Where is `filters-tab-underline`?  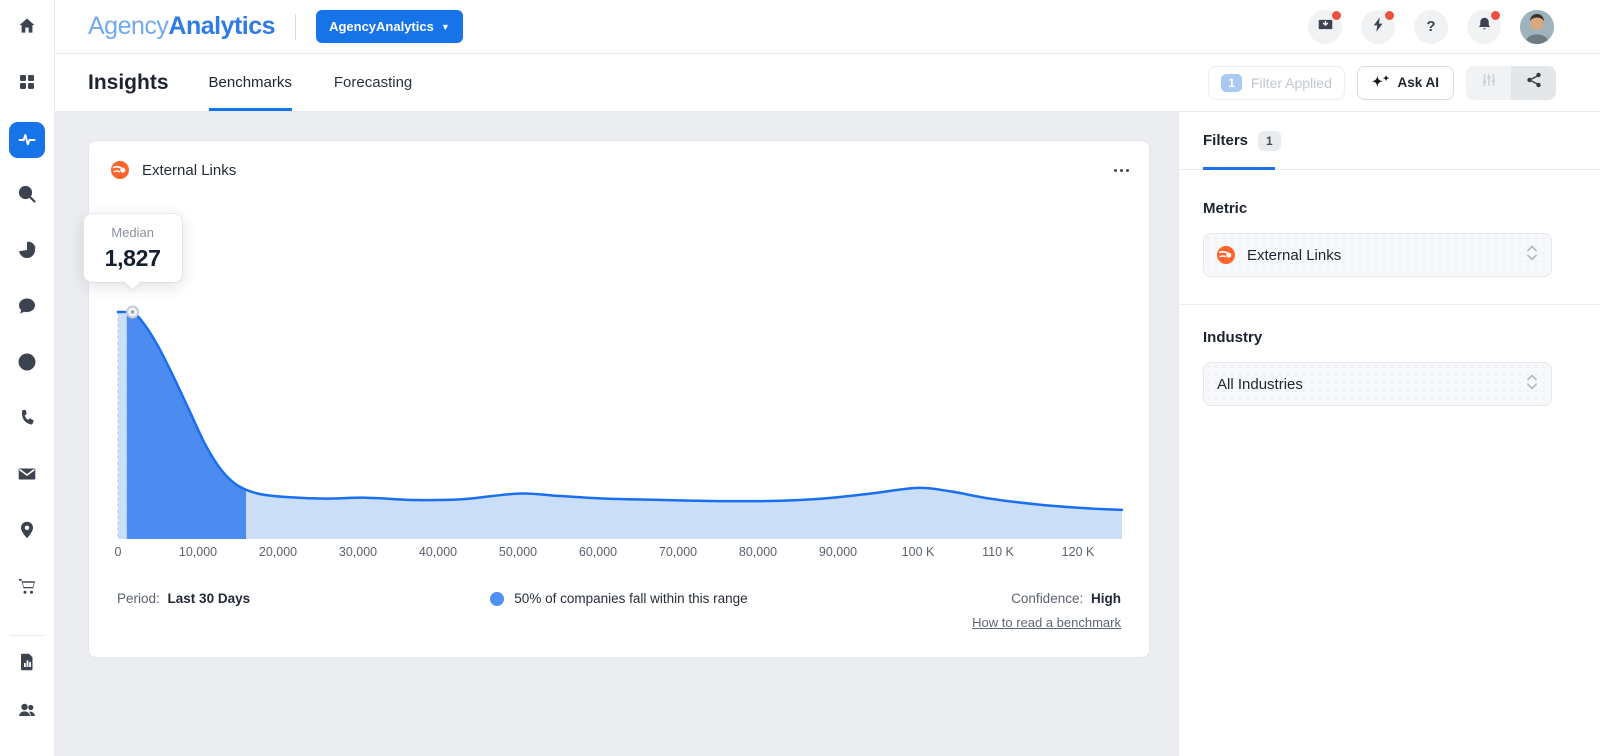
filters-tab-underline is located at coordinates (1239, 168).